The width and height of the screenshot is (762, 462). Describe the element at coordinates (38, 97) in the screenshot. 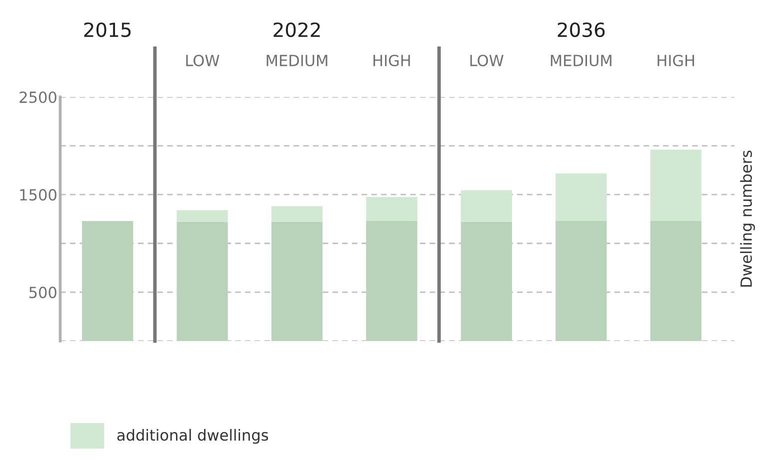

I see `y-tick-label: 2500` at that location.